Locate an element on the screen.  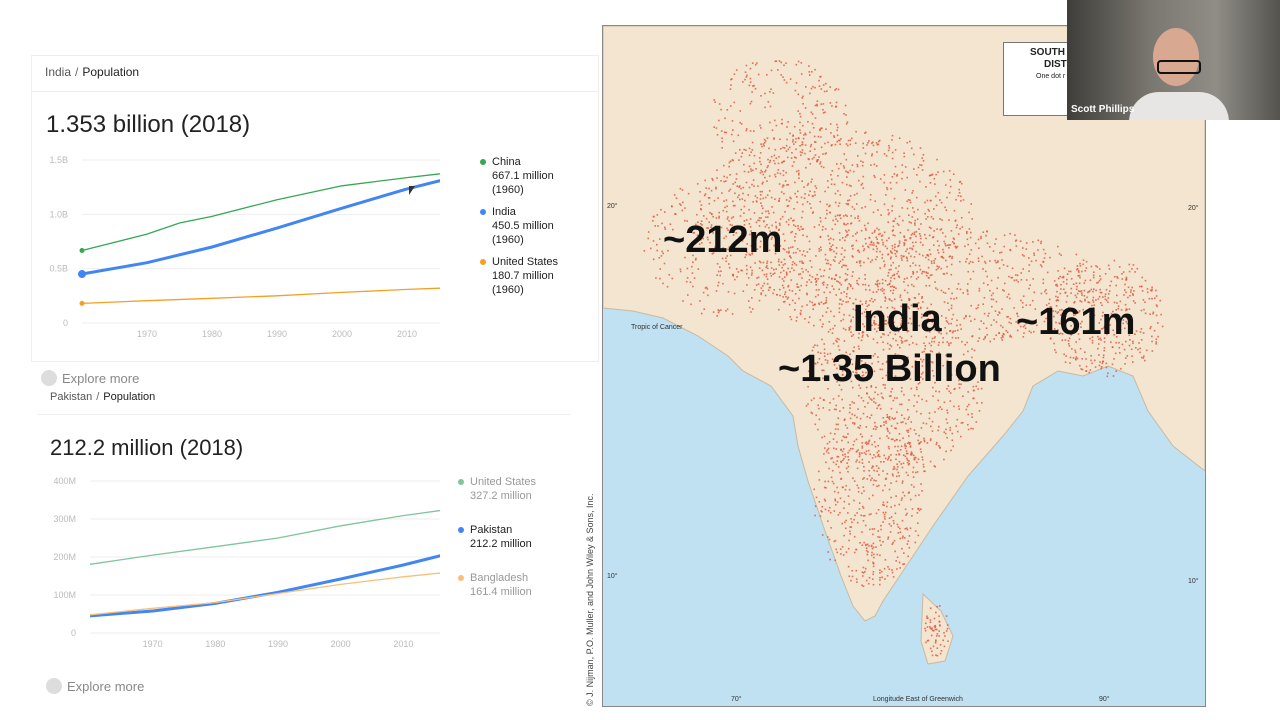
legend-item: India 450.5 million (1960) is located at coordinates (535, 226).